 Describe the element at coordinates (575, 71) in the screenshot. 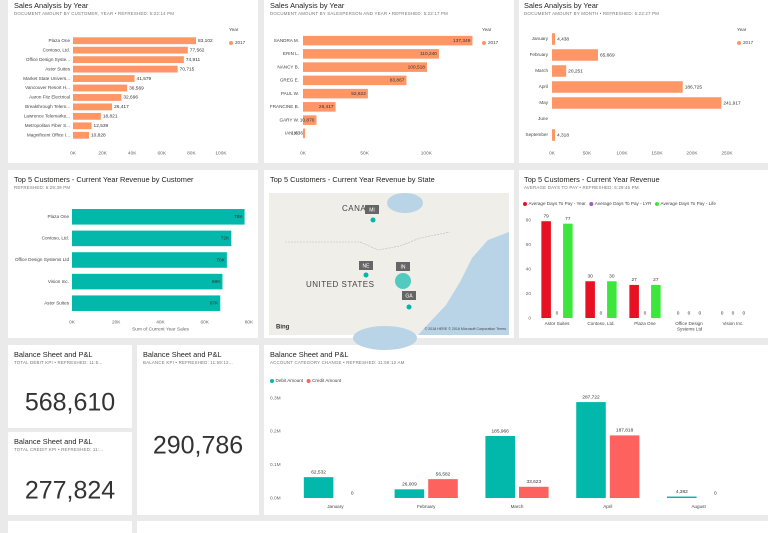

I see `data-label: 20,251` at that location.